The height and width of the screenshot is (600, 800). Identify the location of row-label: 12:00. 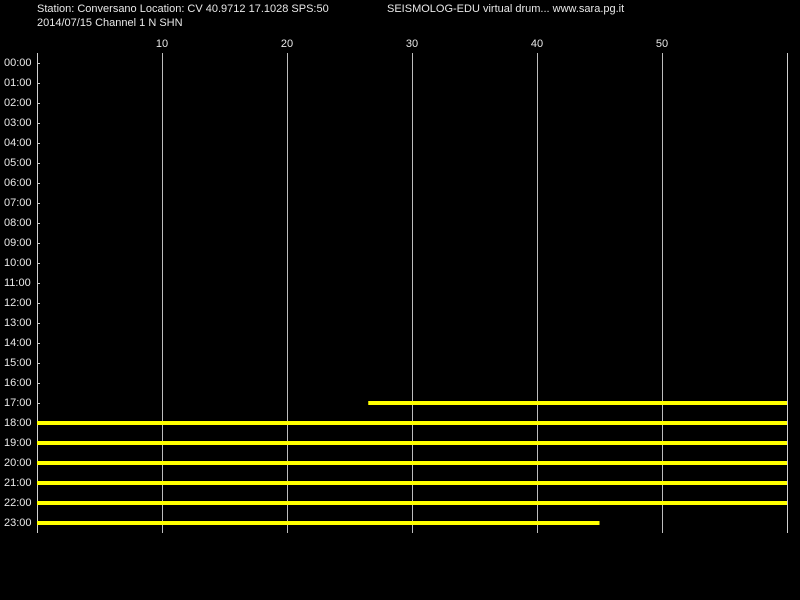
(18, 303).